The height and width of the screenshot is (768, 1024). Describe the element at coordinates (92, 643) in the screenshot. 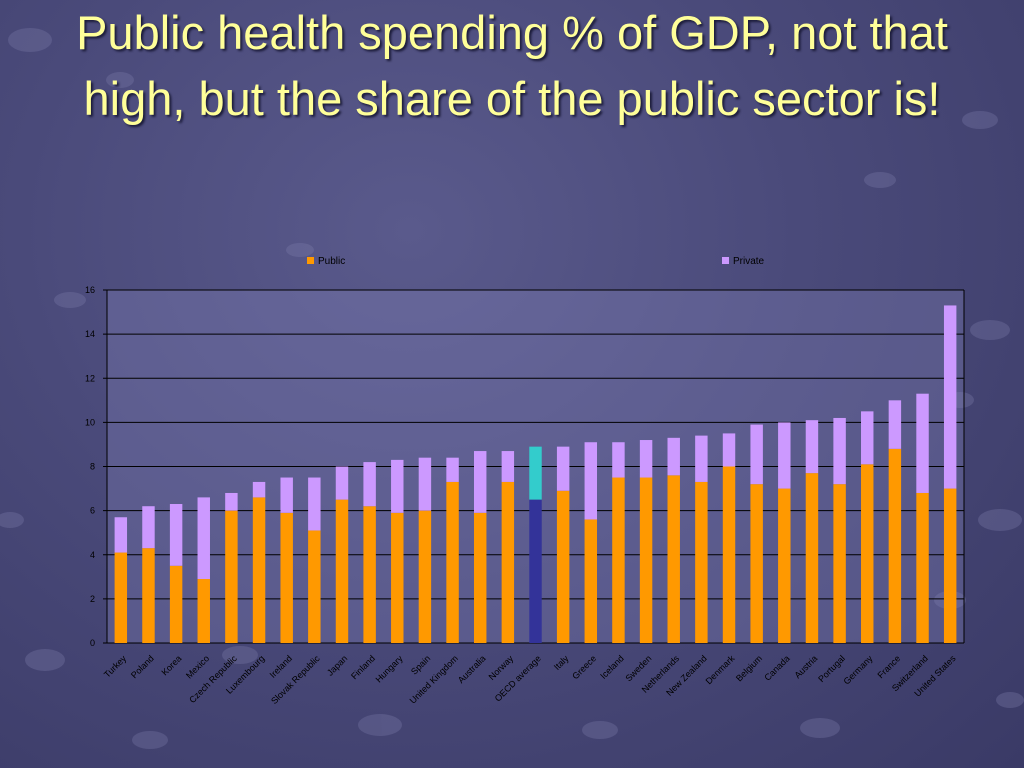

I see `y-tick-label: 0` at that location.